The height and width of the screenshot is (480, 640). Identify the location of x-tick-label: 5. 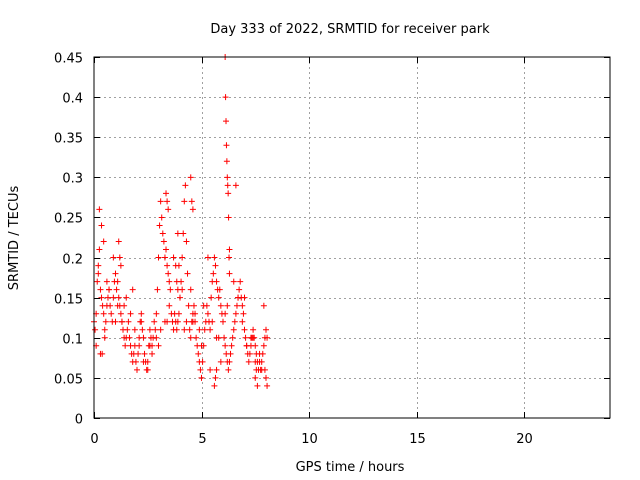
(202, 439).